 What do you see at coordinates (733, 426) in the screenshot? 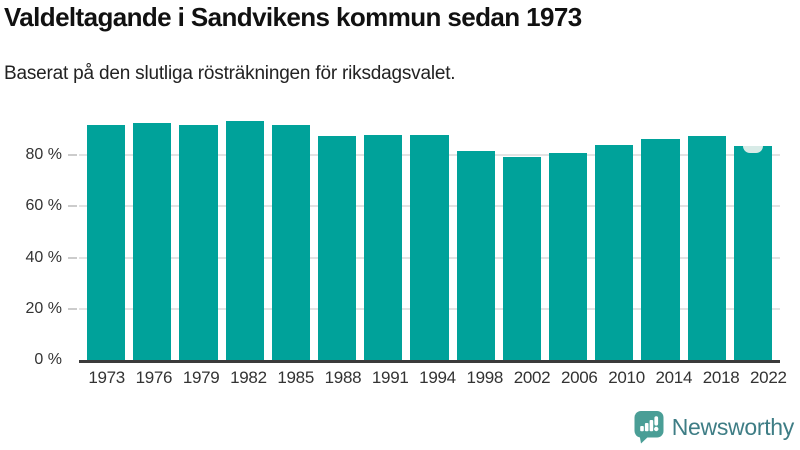
I see `newsworthy-wordmark: Newsworthy` at bounding box center [733, 426].